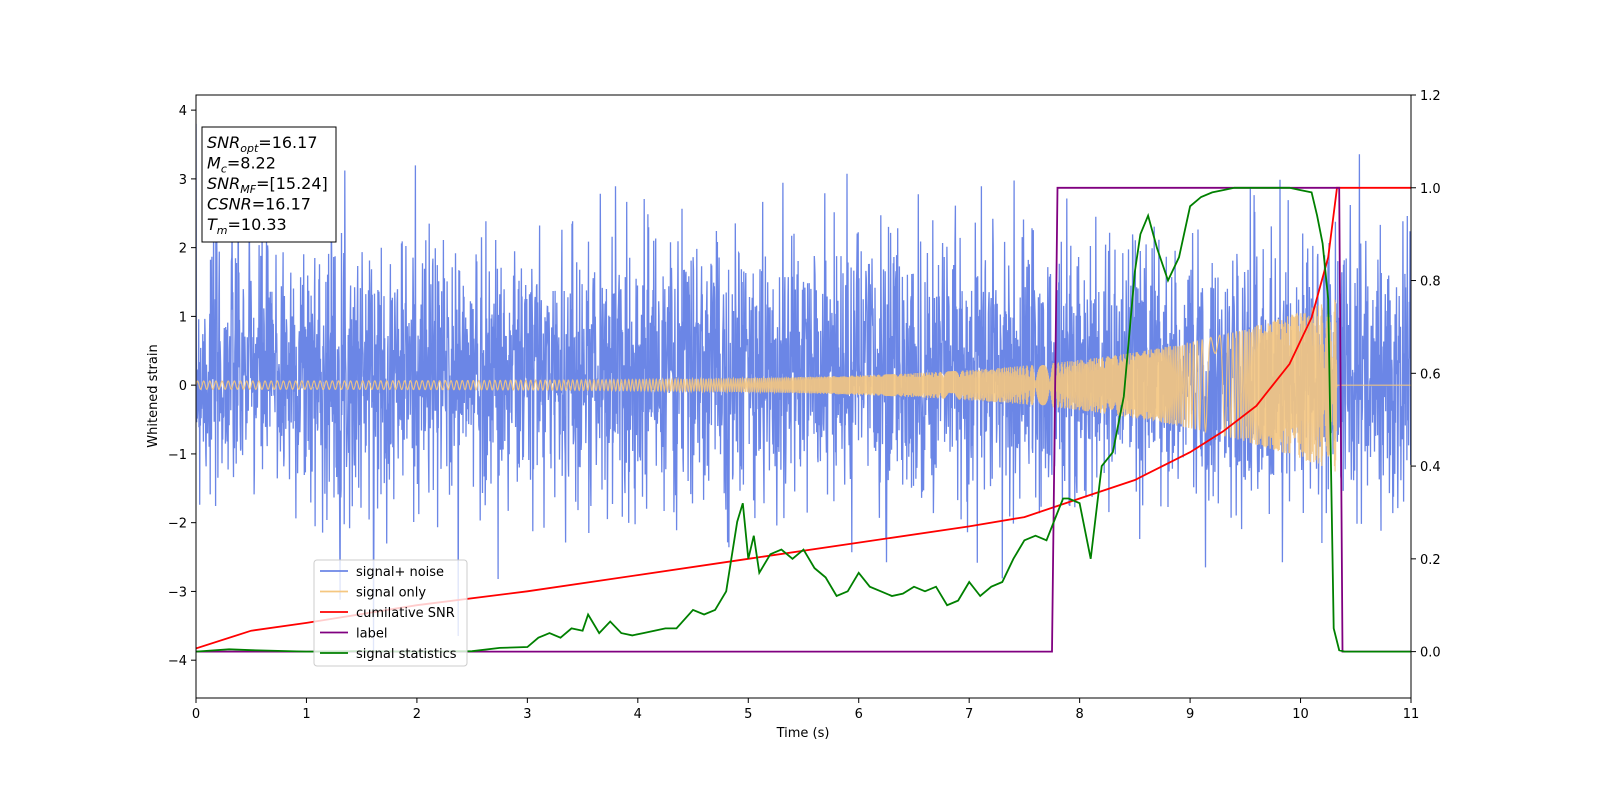 Image resolution: width=1600 pixels, height=800 pixels. Describe the element at coordinates (1430, 282) in the screenshot. I see `y-tick-label-right: 0.8` at that location.